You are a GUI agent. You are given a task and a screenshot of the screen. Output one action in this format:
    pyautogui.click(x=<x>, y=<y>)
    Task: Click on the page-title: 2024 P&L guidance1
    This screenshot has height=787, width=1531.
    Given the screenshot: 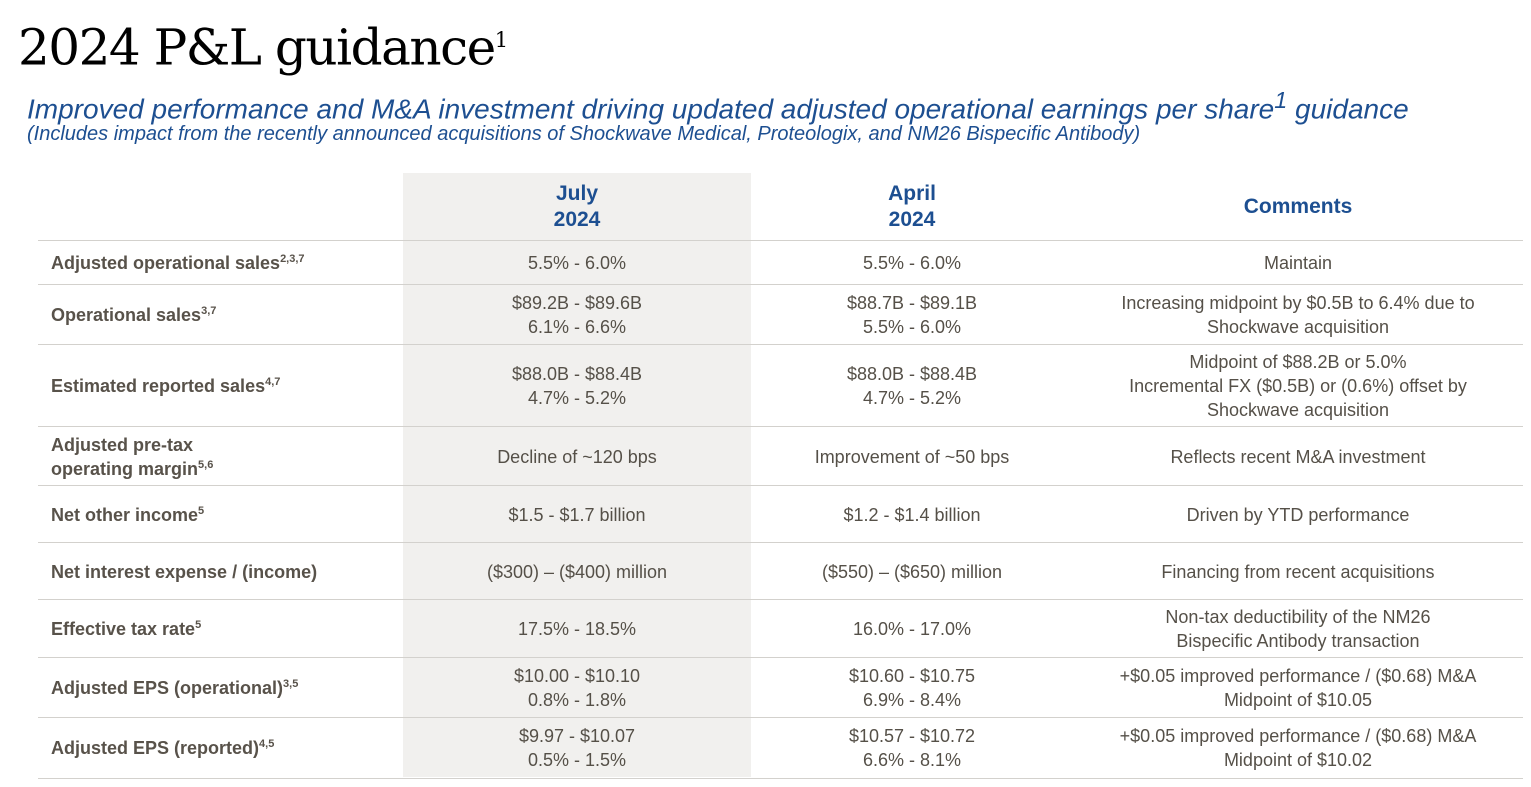 What is the action you would take?
    pyautogui.click(x=263, y=47)
    